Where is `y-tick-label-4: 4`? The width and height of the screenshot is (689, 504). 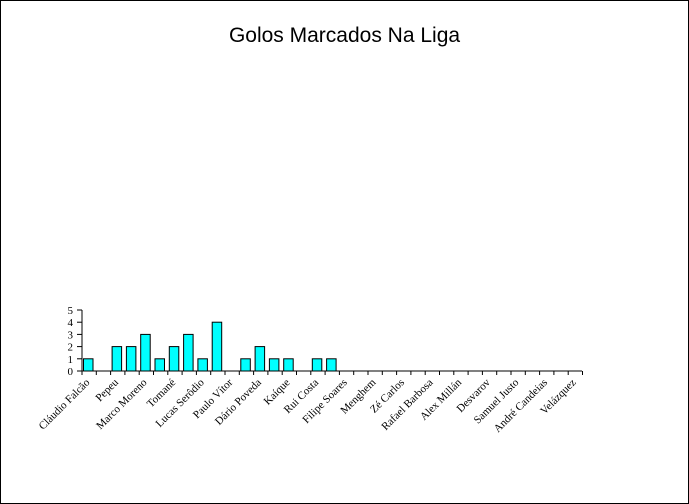
y-tick-label-4: 4 is located at coordinates (71, 323).